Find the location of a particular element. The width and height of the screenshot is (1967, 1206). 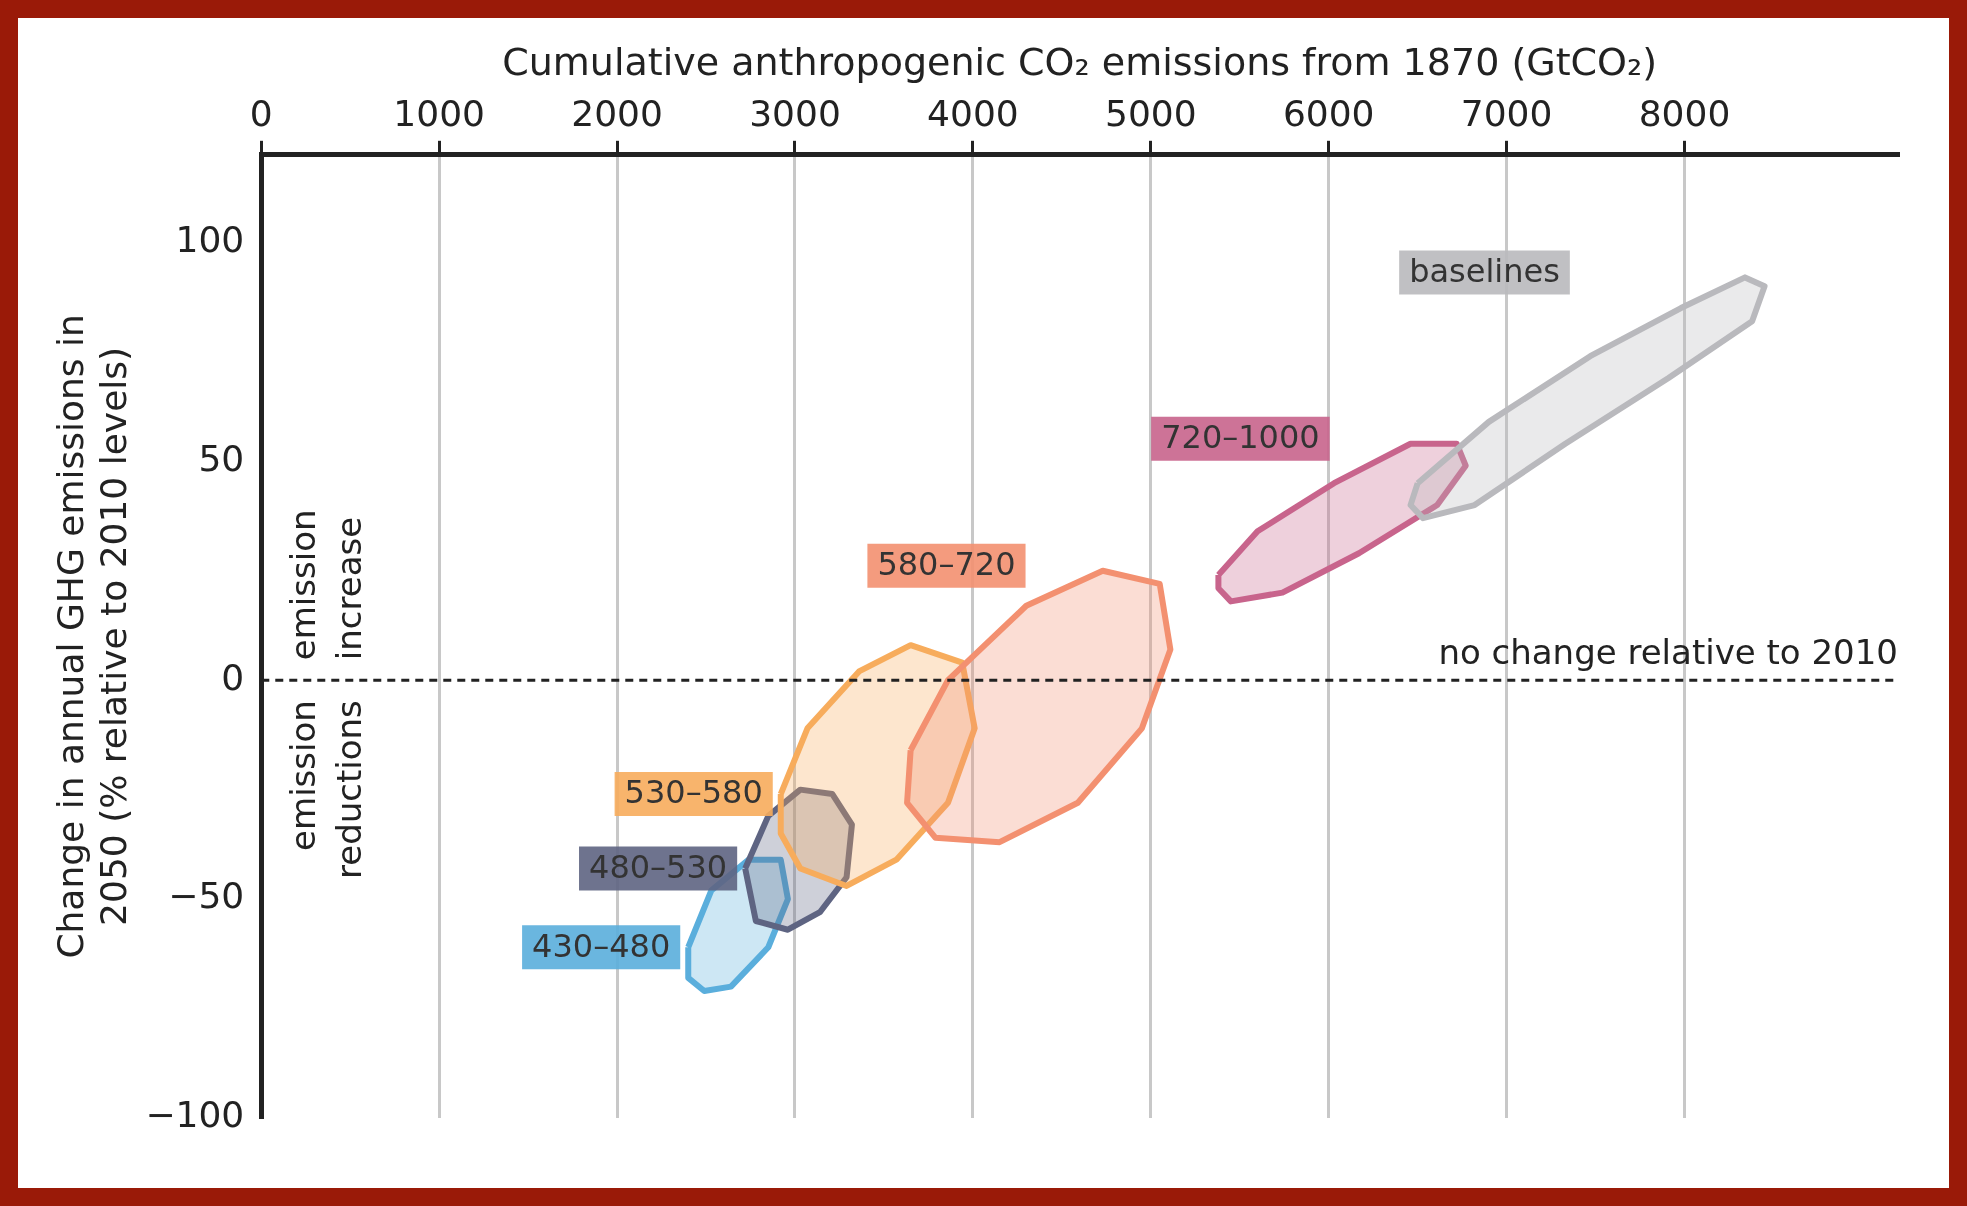

annotation: emission increase is located at coordinates (326, 585).